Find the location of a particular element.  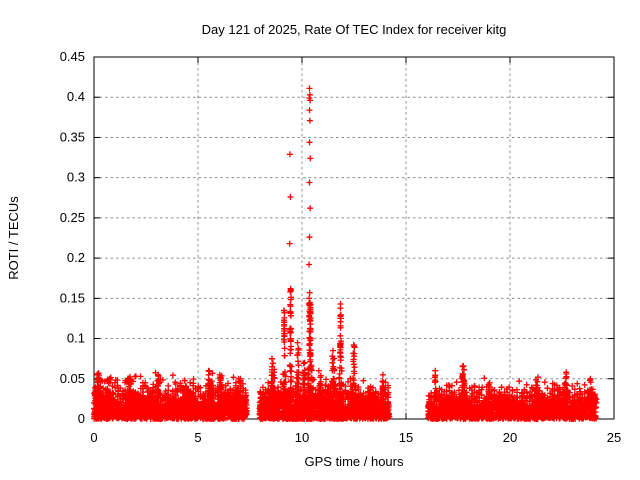

x-tick-label: 15 is located at coordinates (406, 437).